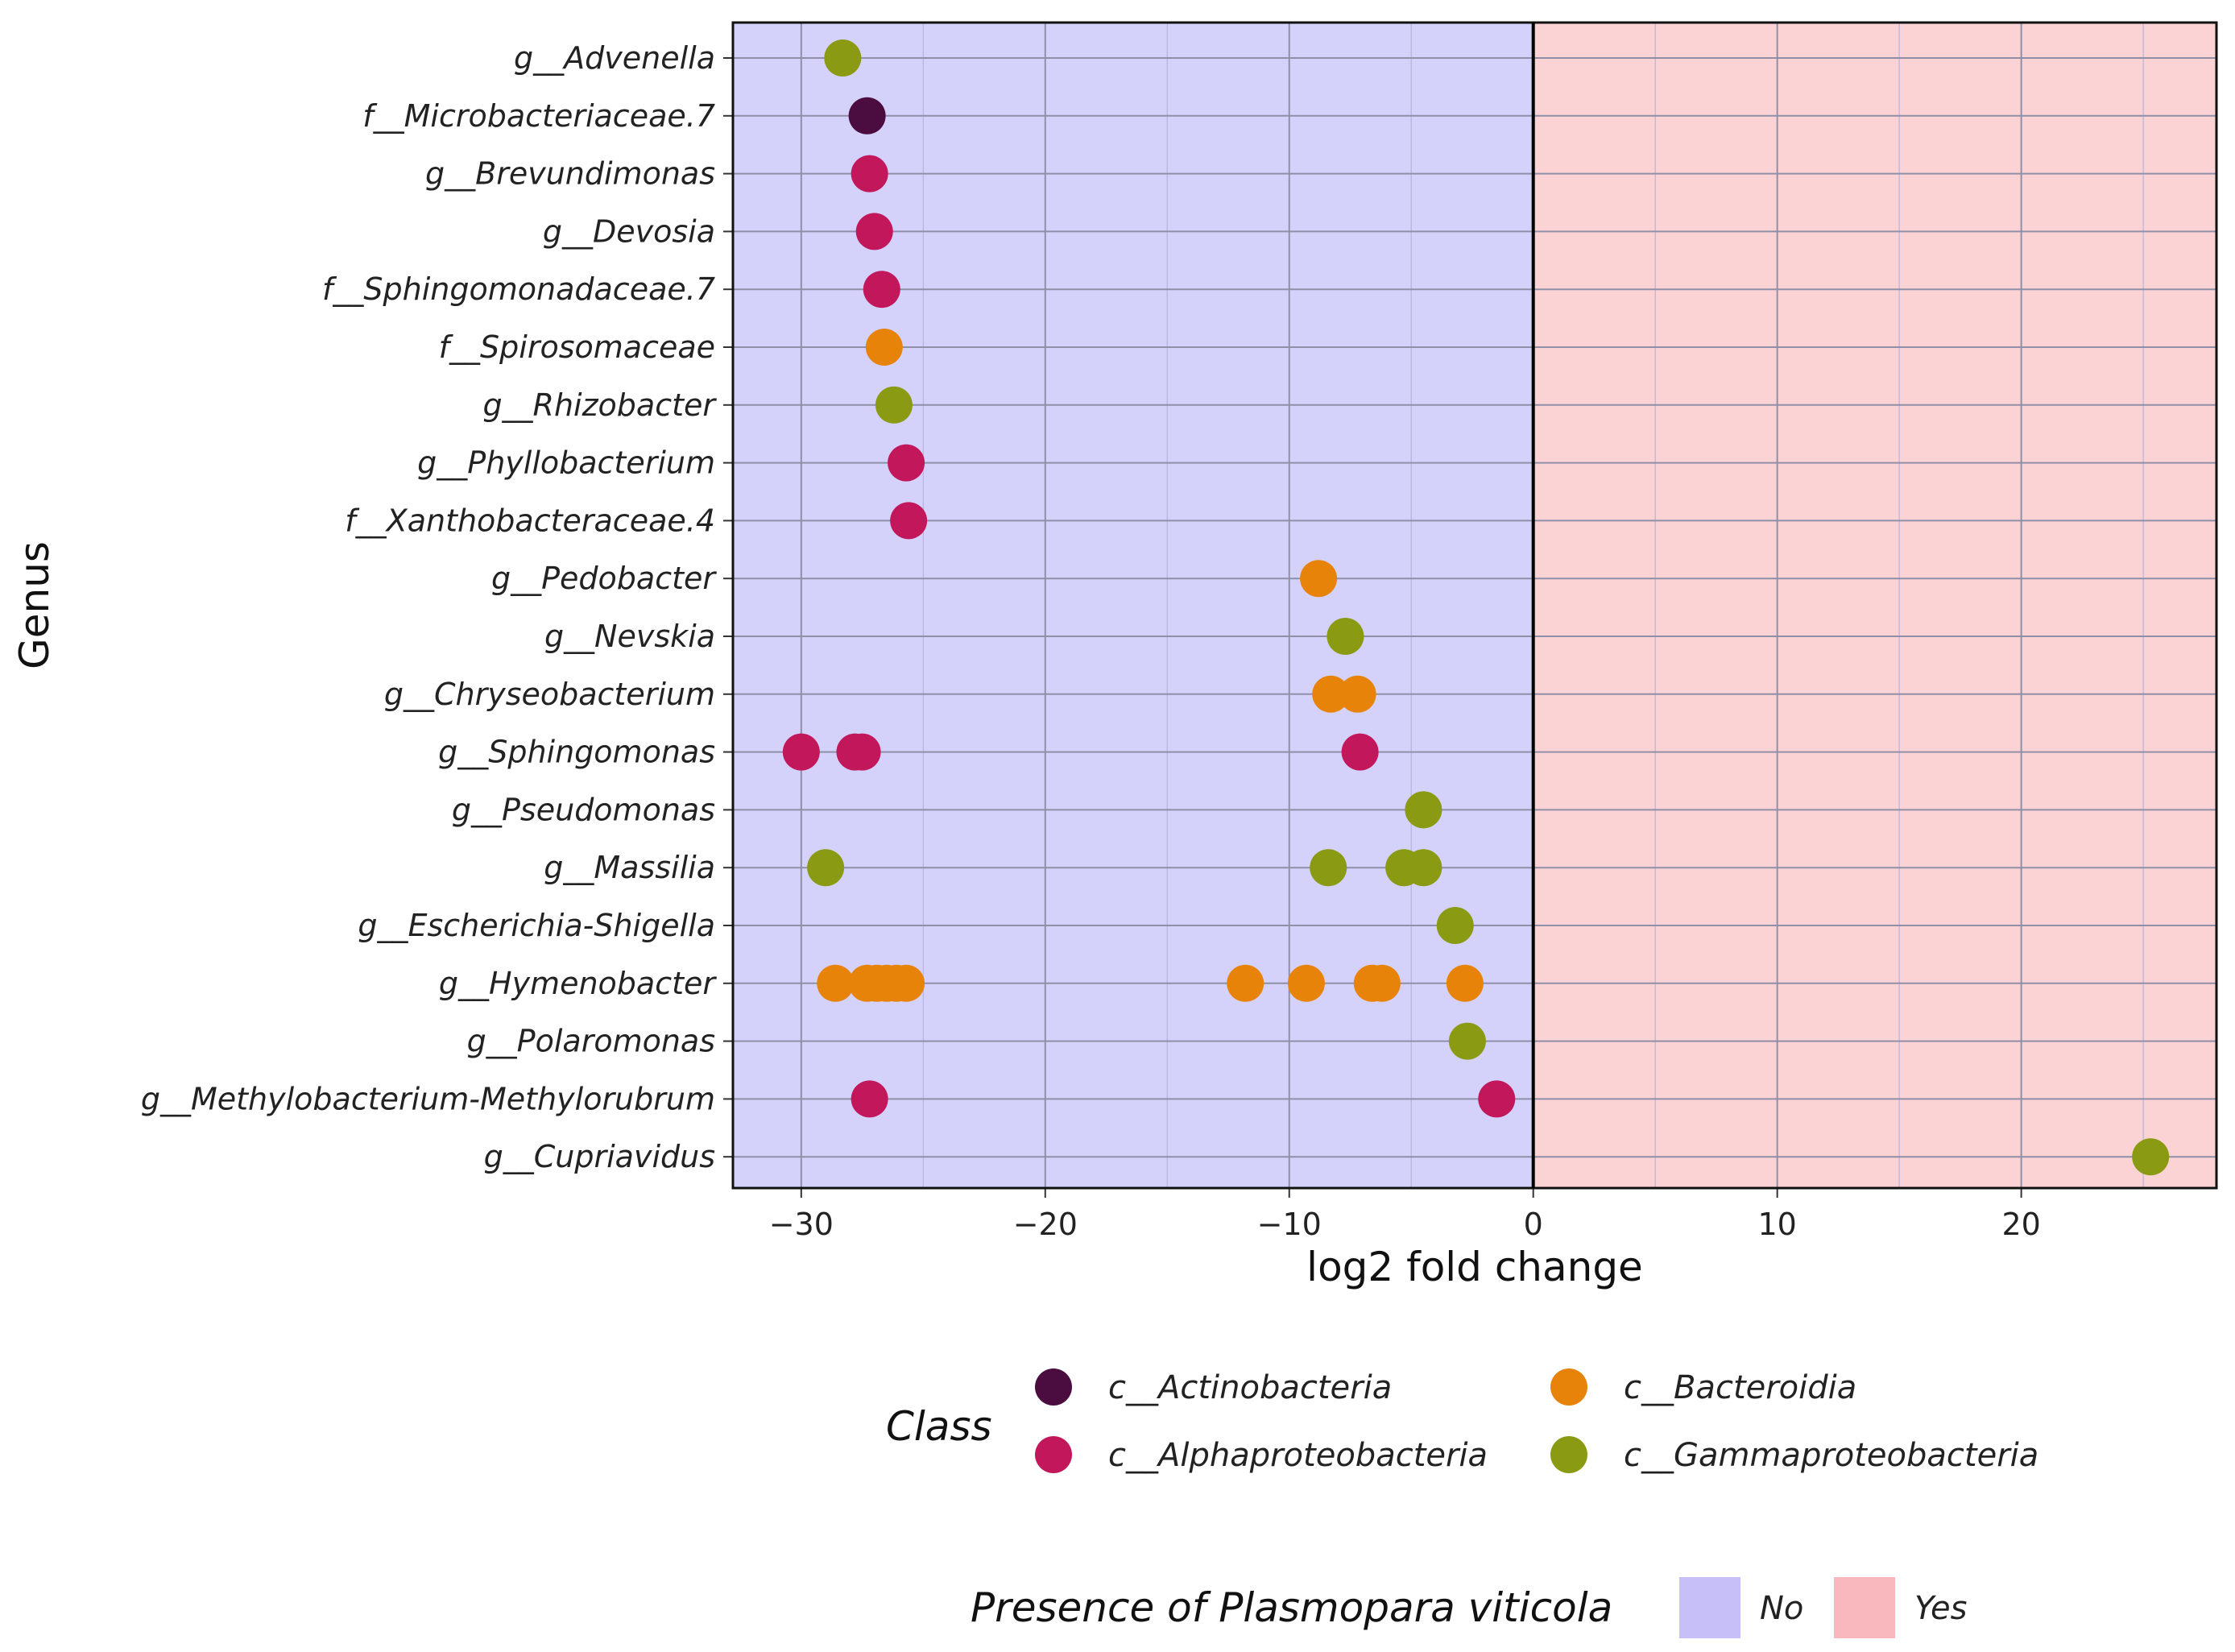 This screenshot has width=2235, height=1652. Describe the element at coordinates (629, 867) in the screenshot. I see `y-tick-label: g__Massilia` at that location.